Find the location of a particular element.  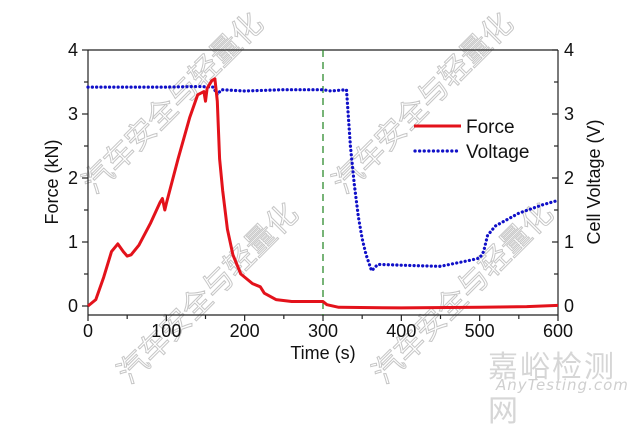

legend-force-label: Force is located at coordinates (490, 127).